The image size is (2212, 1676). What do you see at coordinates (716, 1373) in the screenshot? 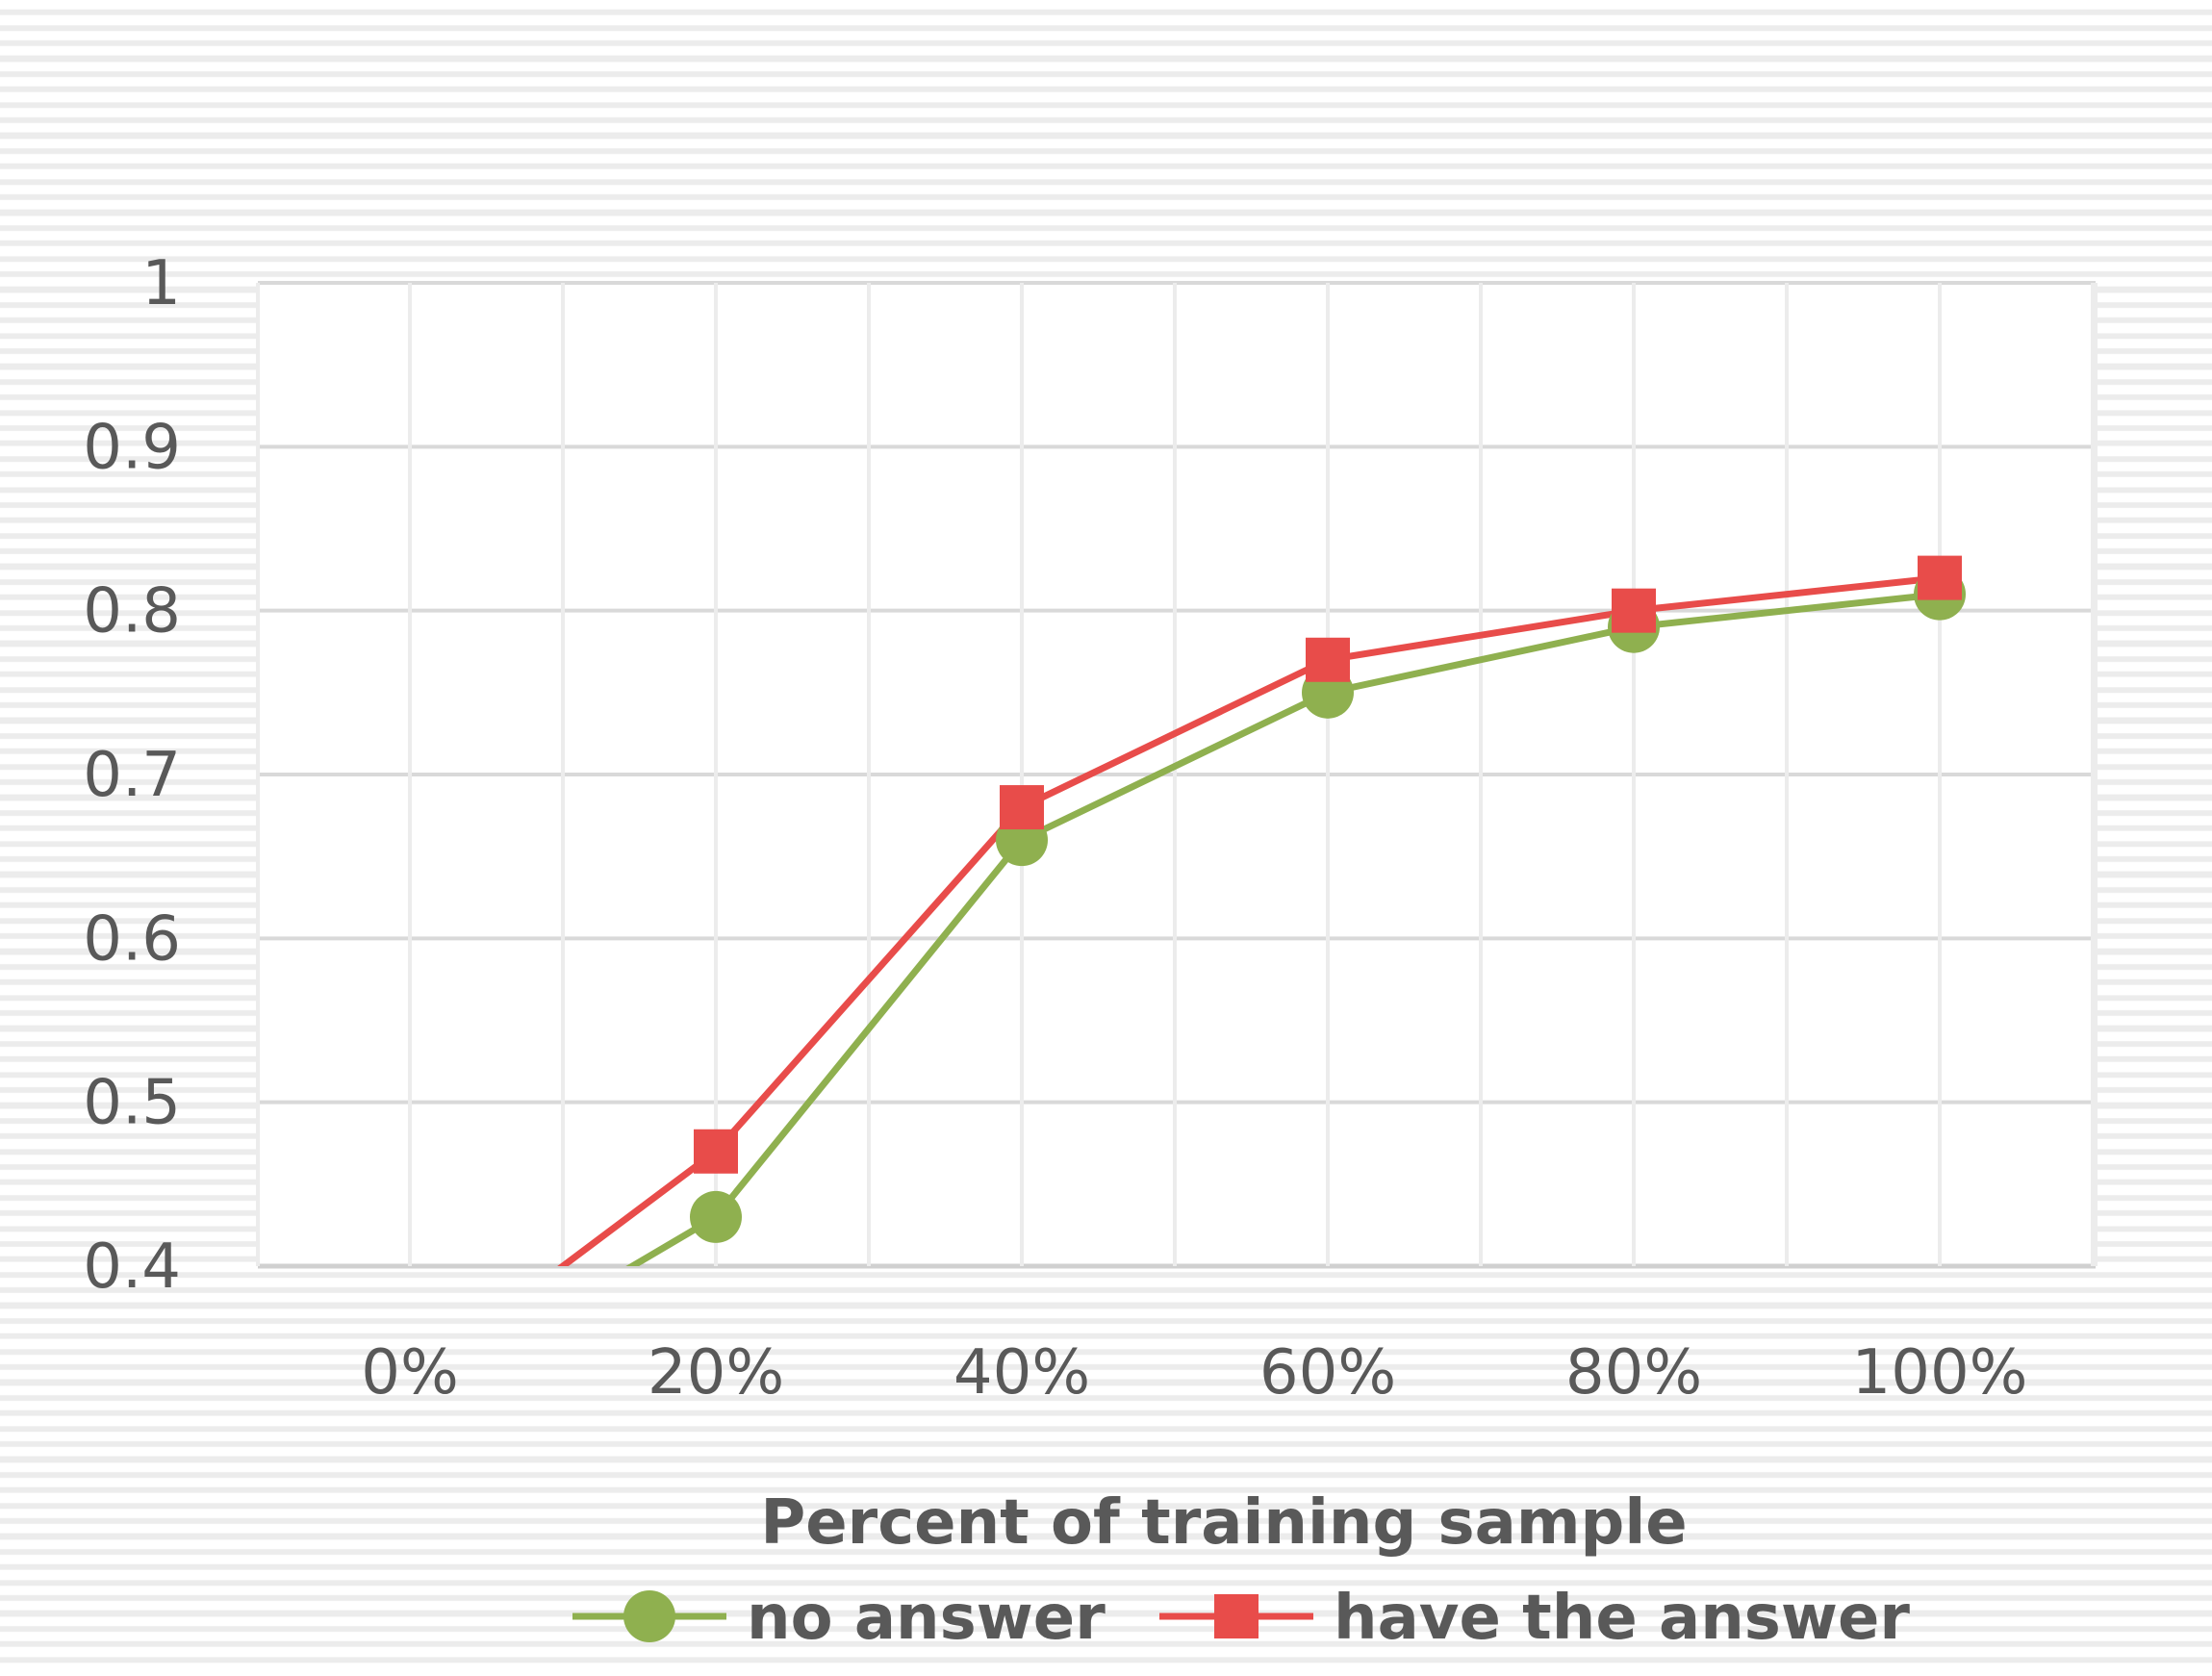
I see `x-tick-label: 20%` at bounding box center [716, 1373].